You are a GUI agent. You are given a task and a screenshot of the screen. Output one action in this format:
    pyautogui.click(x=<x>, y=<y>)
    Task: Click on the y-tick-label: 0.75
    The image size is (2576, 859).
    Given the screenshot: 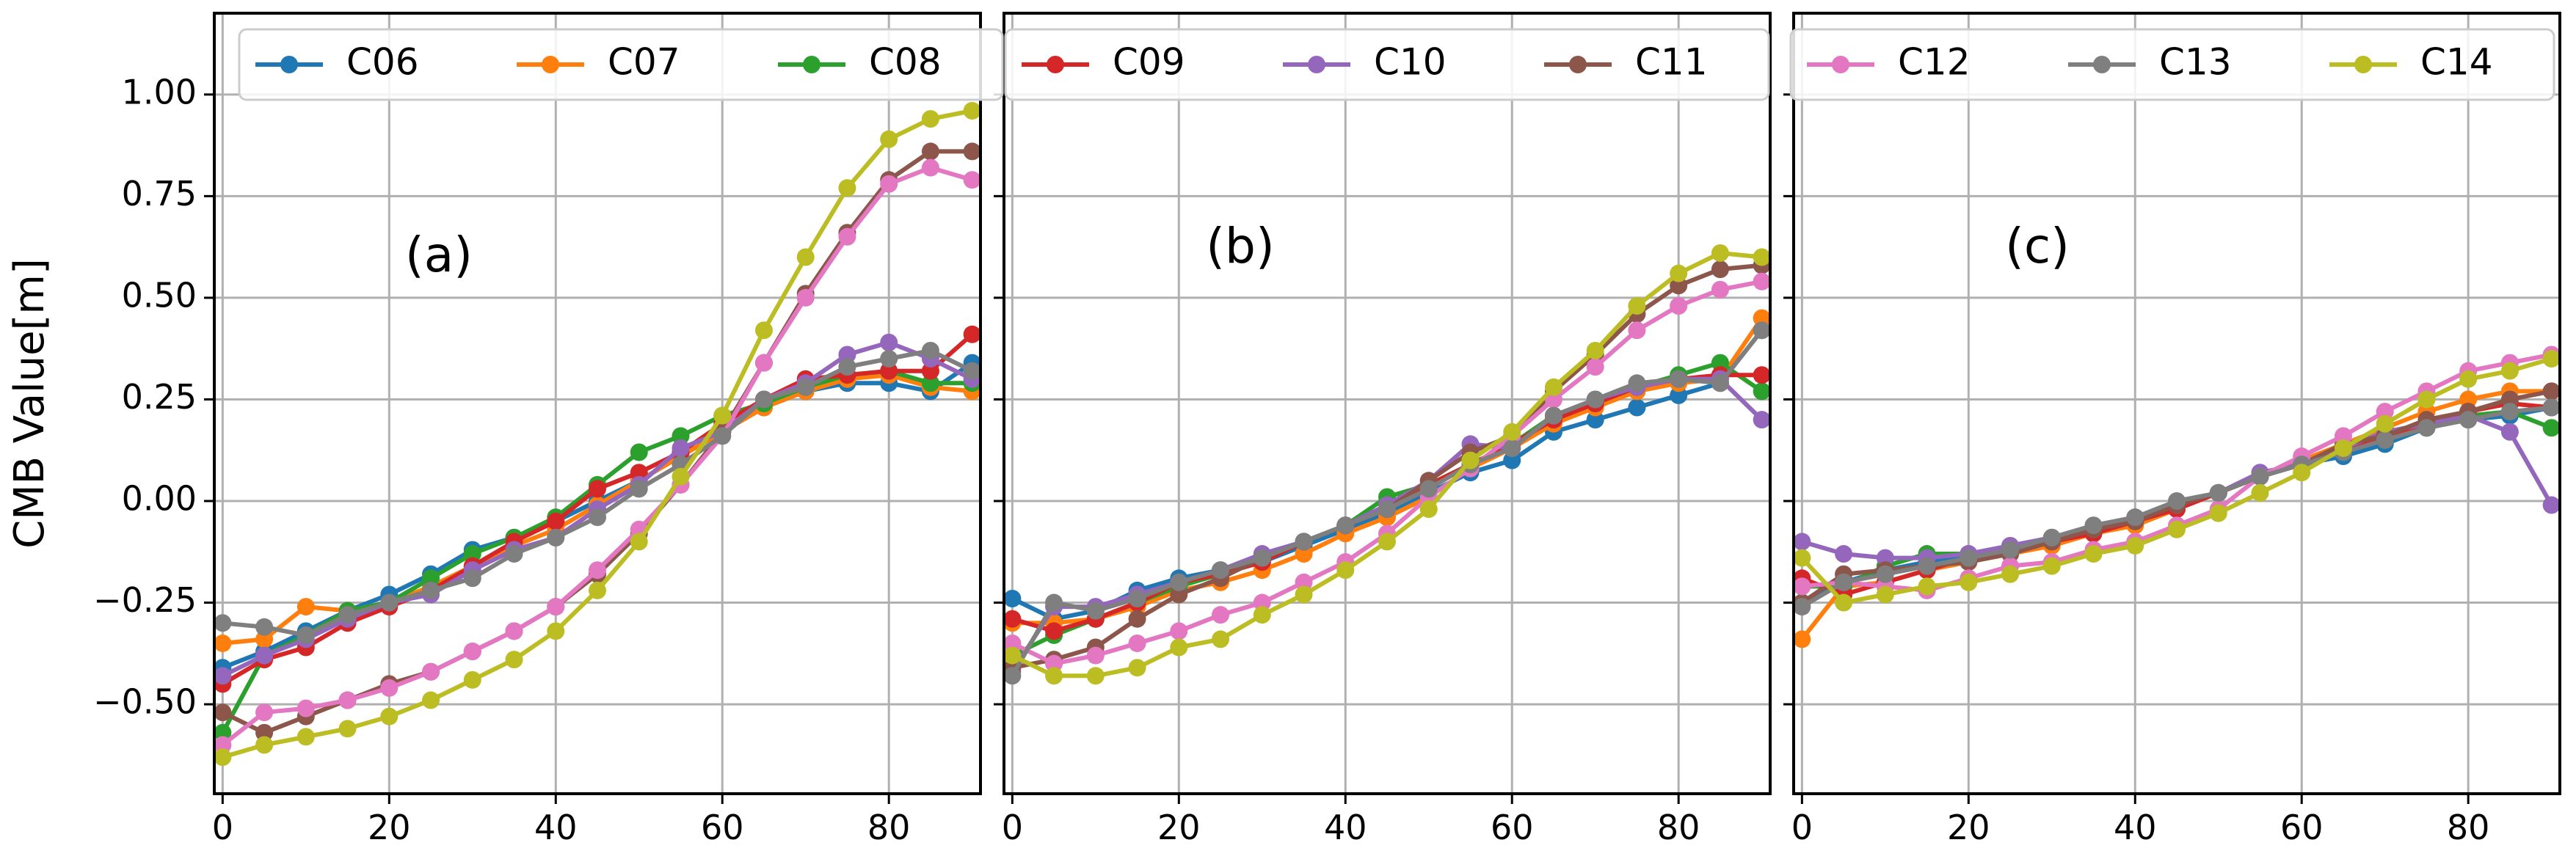 What is the action you would take?
    pyautogui.click(x=159, y=193)
    